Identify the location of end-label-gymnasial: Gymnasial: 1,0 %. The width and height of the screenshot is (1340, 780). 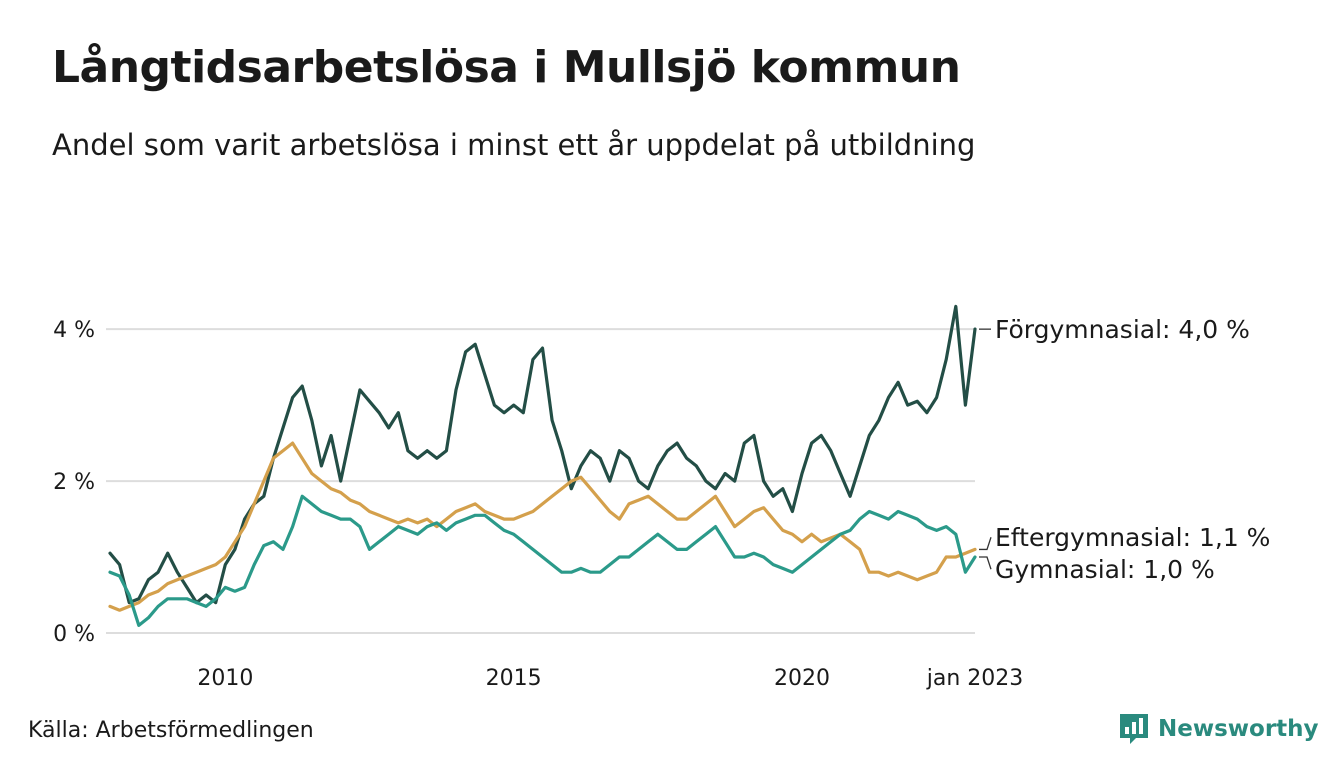
(1105, 569).